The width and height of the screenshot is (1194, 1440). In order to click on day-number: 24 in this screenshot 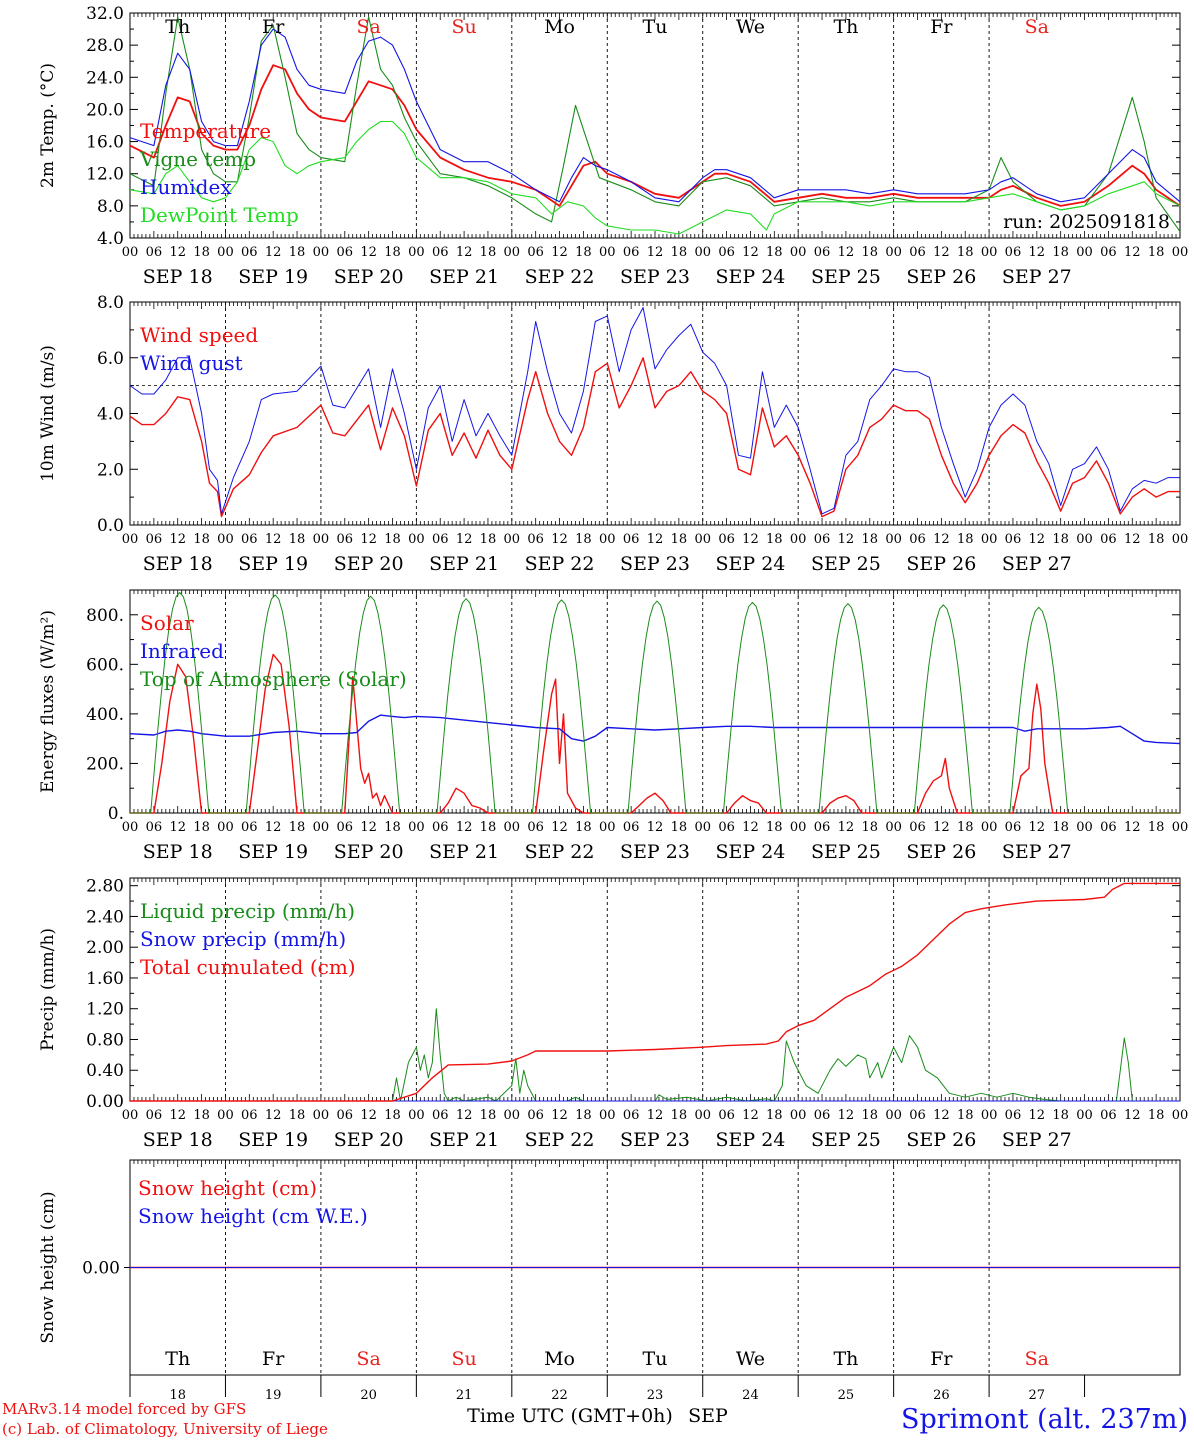, I will do `click(750, 1395)`.